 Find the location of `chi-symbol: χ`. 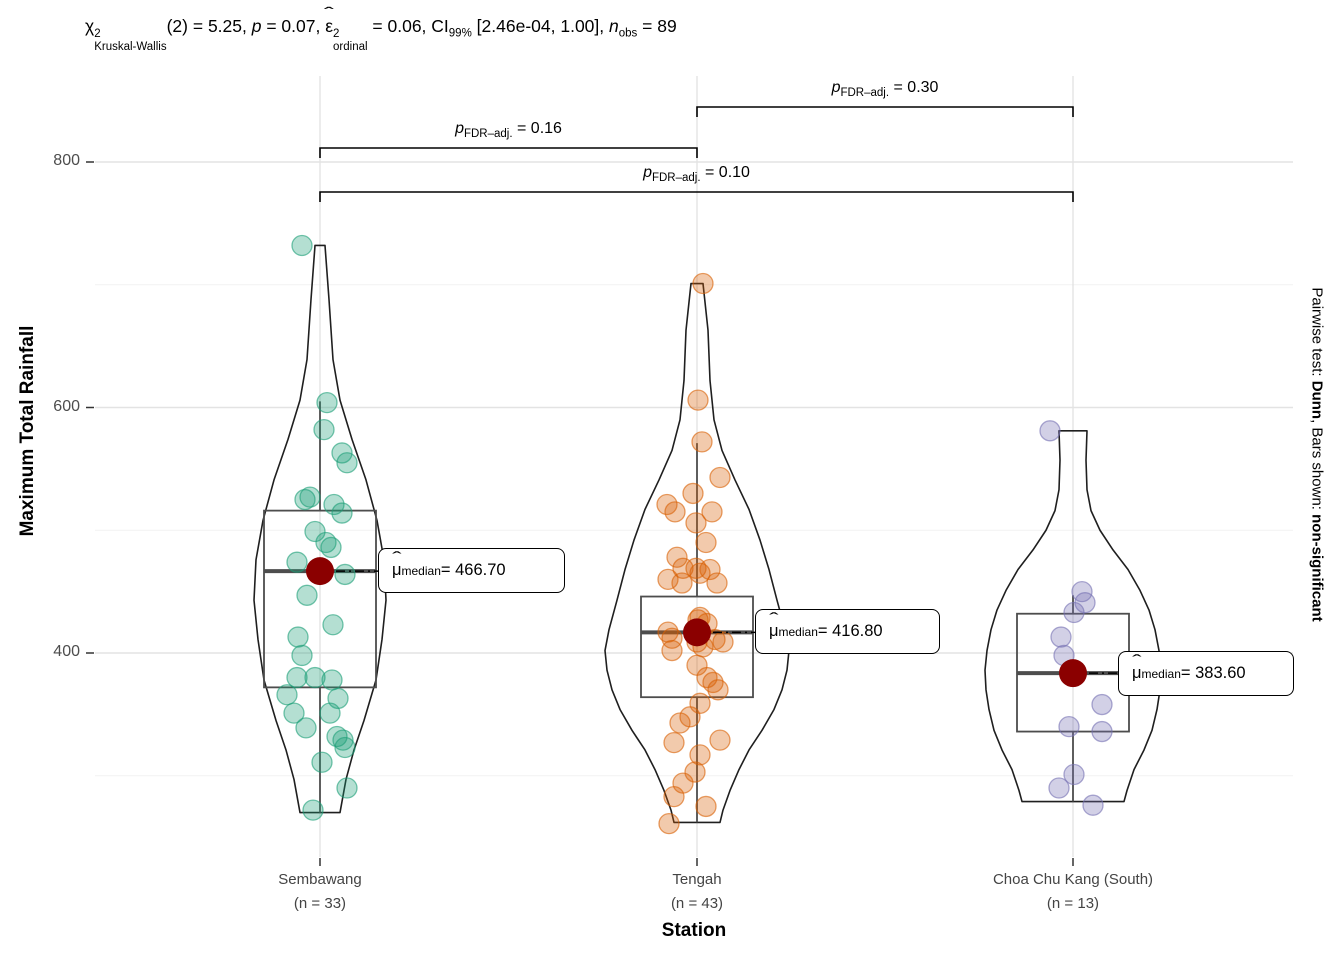

chi-symbol: χ is located at coordinates (90, 26).